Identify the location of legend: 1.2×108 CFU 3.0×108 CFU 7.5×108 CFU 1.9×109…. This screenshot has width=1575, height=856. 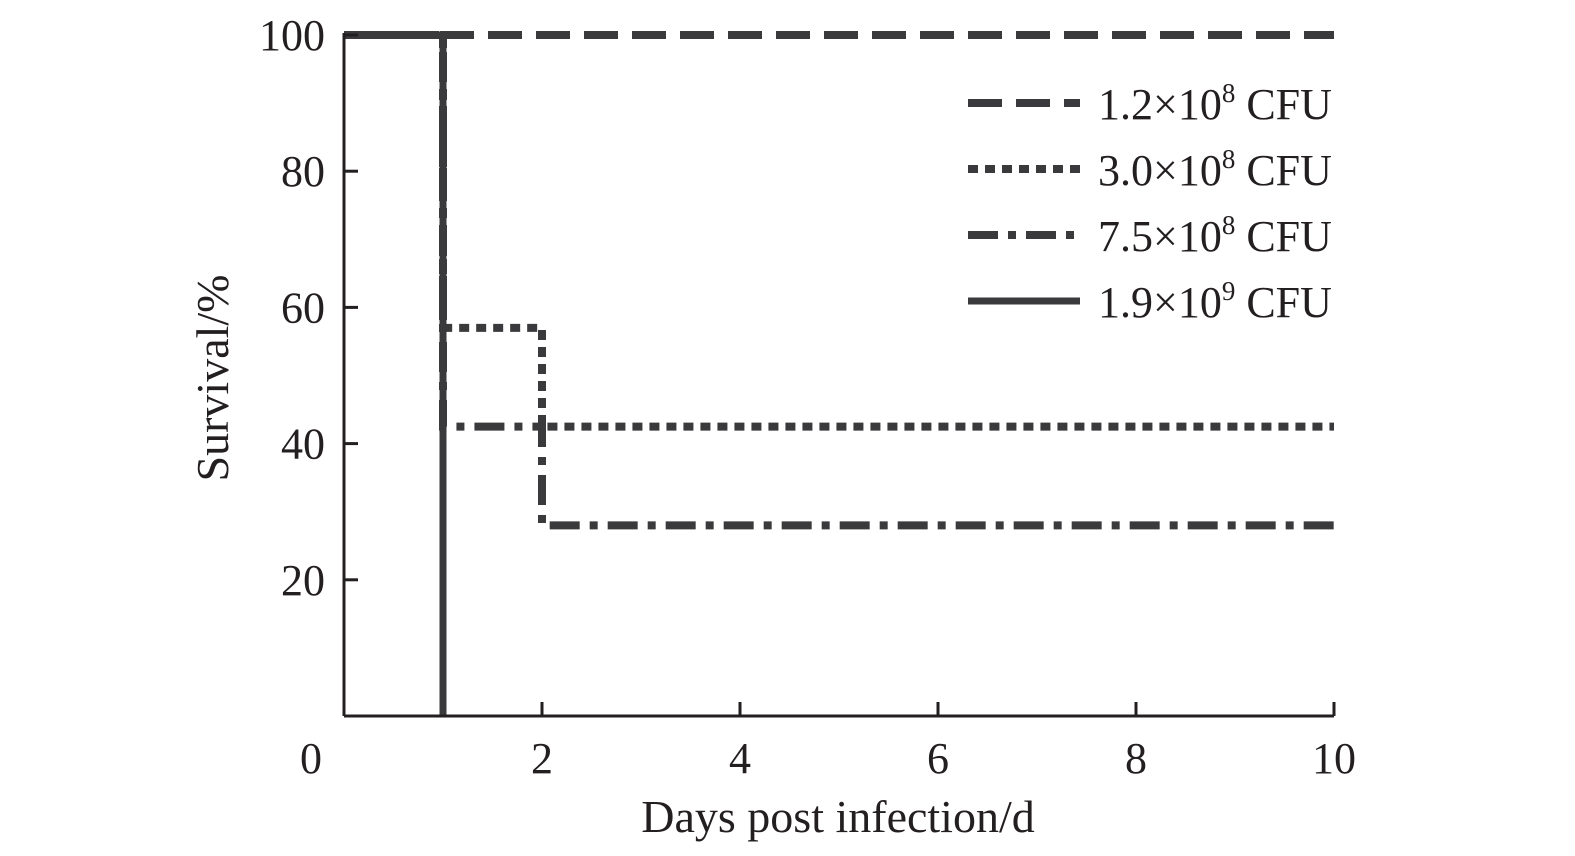
(1150, 202).